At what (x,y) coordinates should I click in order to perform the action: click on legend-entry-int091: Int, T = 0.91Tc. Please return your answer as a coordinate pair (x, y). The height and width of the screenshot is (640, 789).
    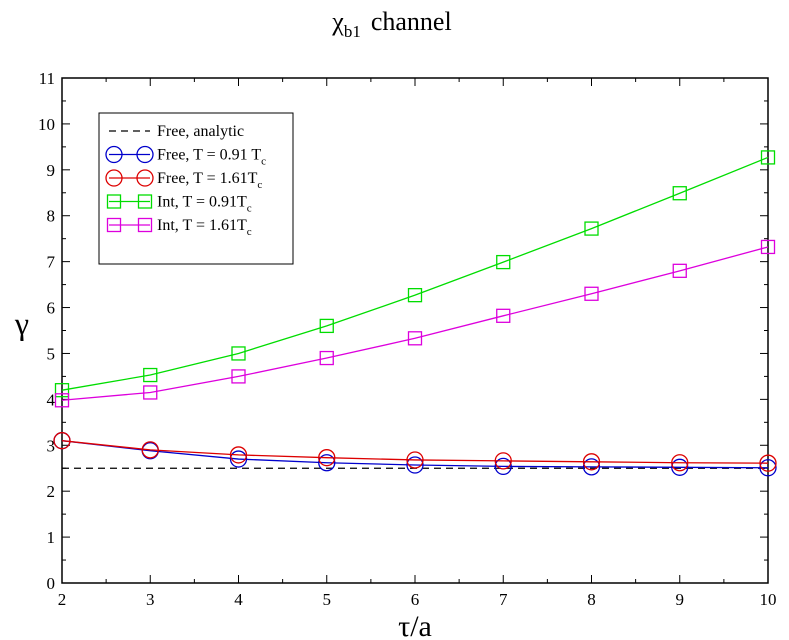
    Looking at the image, I should click on (179, 204).